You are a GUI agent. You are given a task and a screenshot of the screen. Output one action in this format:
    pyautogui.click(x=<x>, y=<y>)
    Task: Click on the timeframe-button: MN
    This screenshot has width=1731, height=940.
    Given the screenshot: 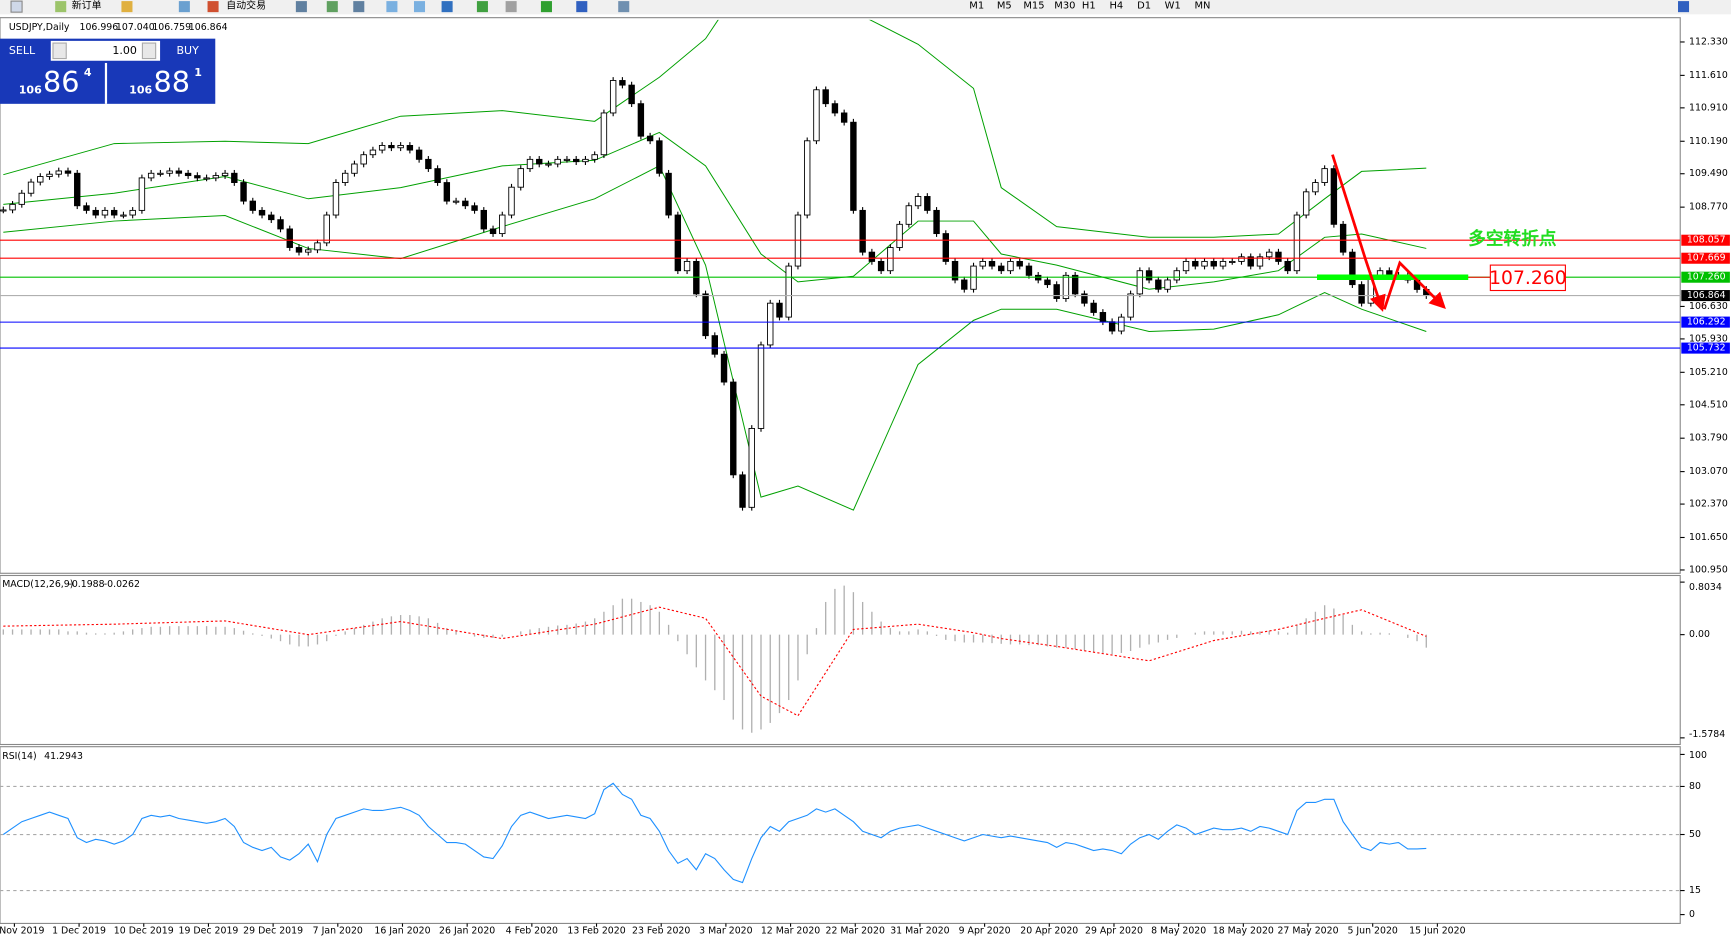 What is the action you would take?
    pyautogui.click(x=1202, y=6)
    